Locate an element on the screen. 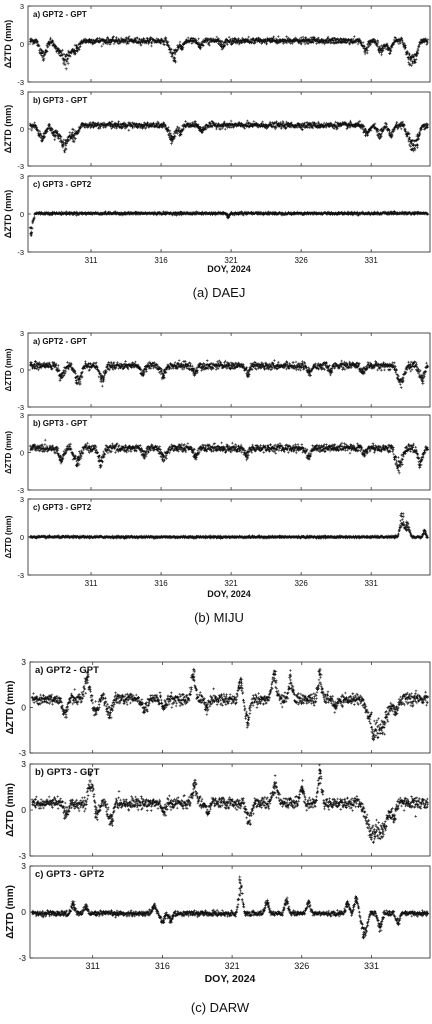  panel-miju-3: -3 0 3 ΔZTD (mm) c) GPT3 - GPT2 is located at coordinates (217, 537).